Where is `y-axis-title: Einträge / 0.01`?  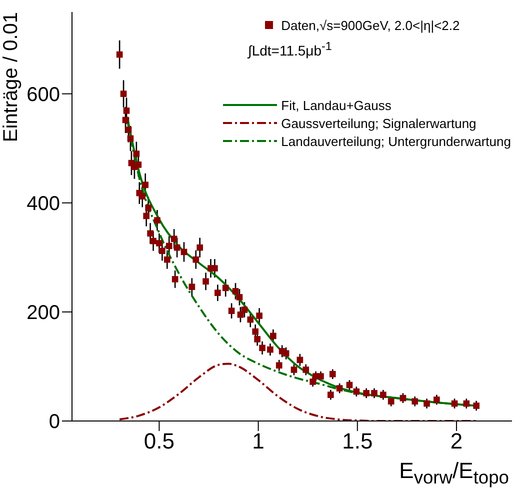
y-axis-title: Einträge / 0.01 is located at coordinates (11, 77).